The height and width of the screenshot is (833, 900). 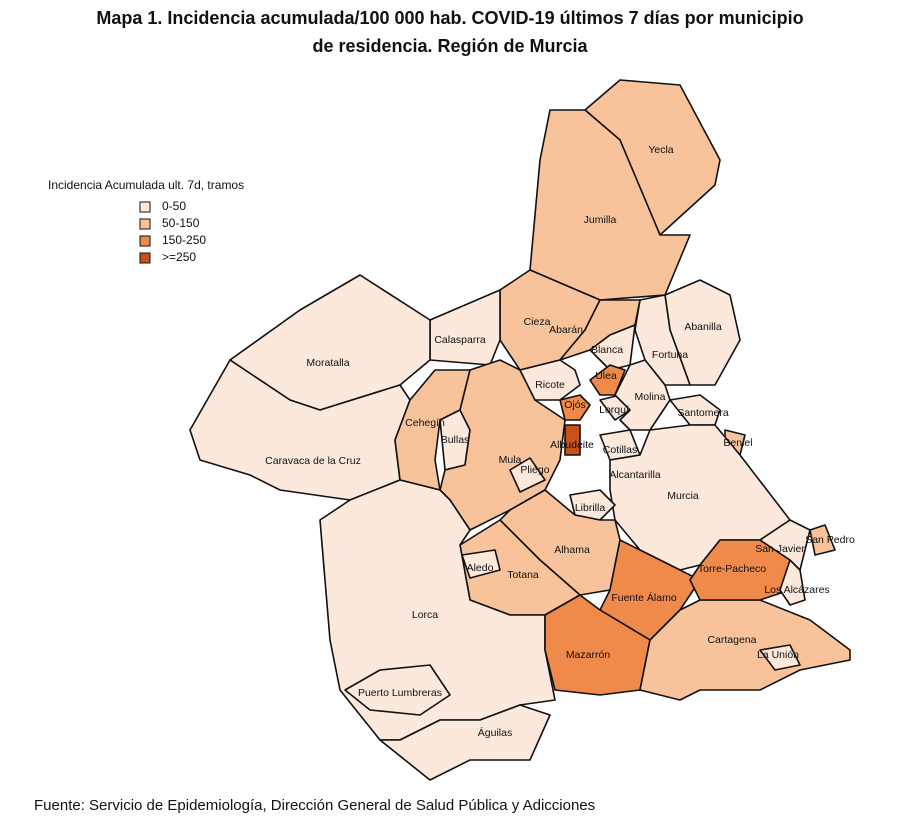 I want to click on municipality-label: San Javier, so click(x=780, y=549).